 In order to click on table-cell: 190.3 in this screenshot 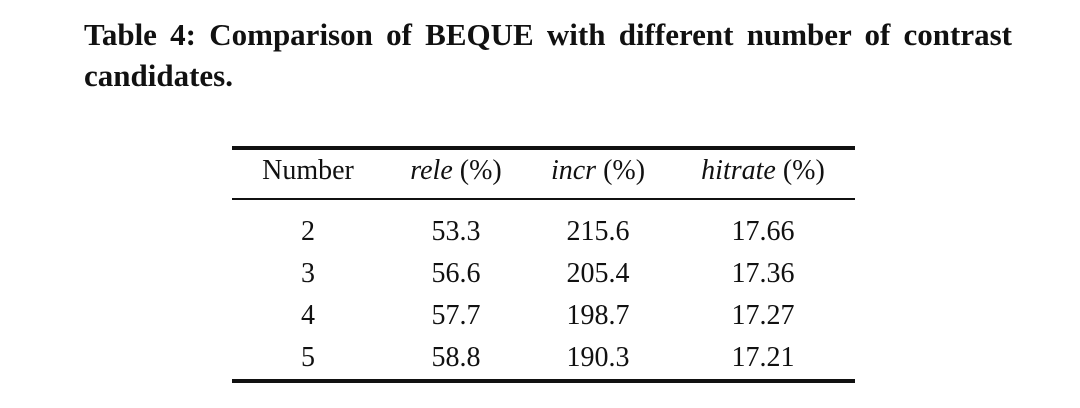, I will do `click(598, 357)`.